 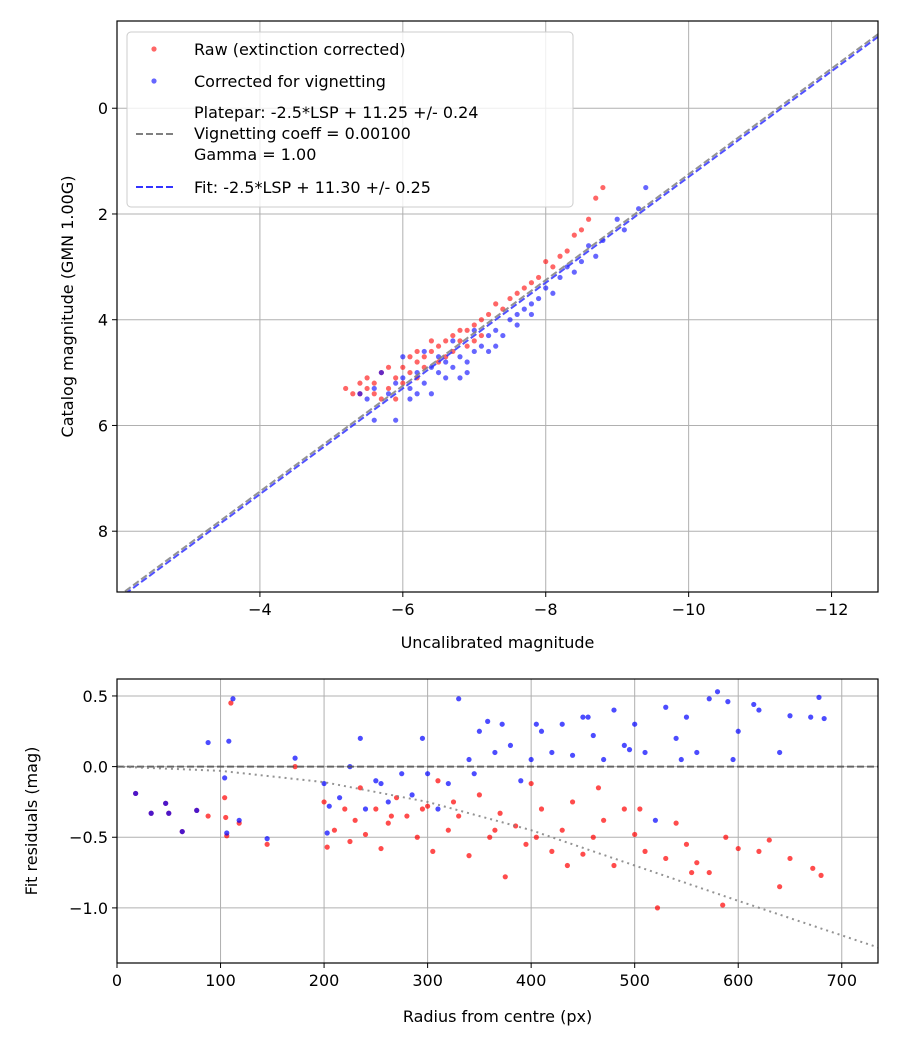 What do you see at coordinates (832, 609) in the screenshot?
I see `x-tick-label: −12` at bounding box center [832, 609].